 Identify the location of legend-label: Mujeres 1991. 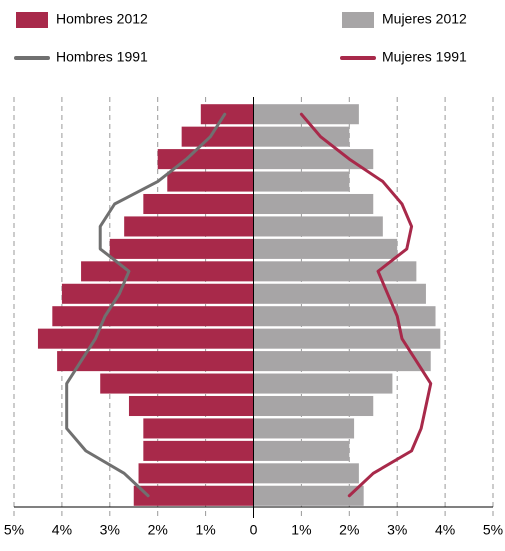
(424, 57).